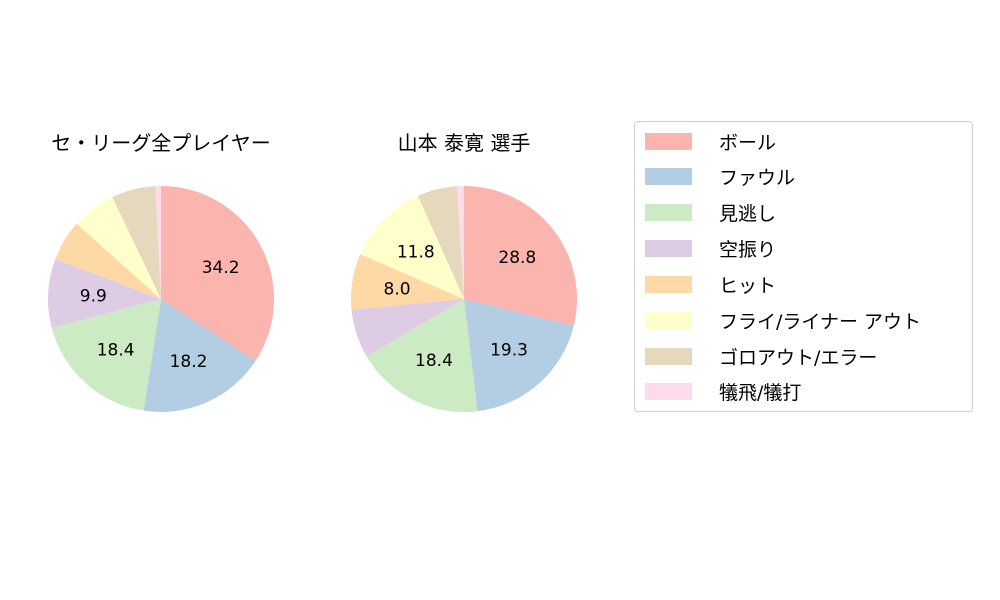 This screenshot has height=600, width=1000. What do you see at coordinates (464, 143) in the screenshot?
I see `right-pie-title: 山本 泰寛 選手` at bounding box center [464, 143].